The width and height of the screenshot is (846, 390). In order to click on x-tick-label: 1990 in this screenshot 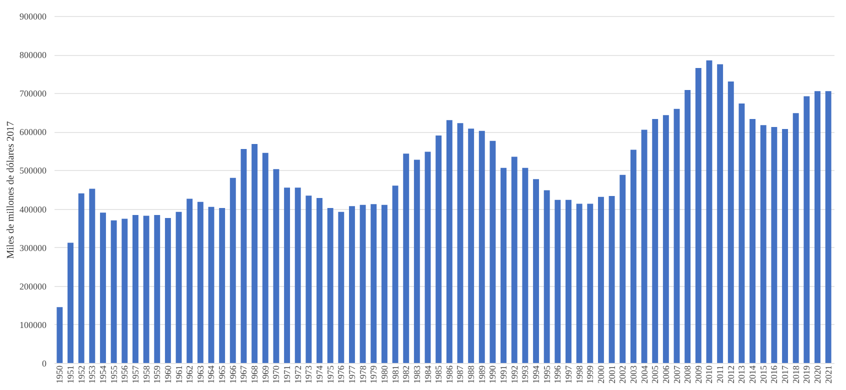, I will do `click(493, 374)`.